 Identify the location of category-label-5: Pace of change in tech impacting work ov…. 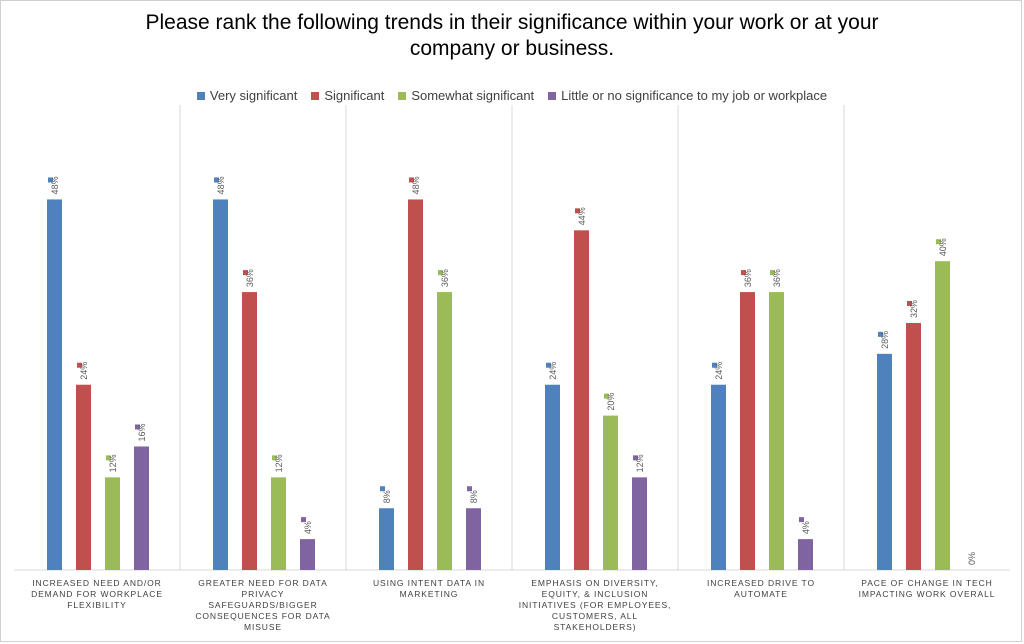
(927, 588).